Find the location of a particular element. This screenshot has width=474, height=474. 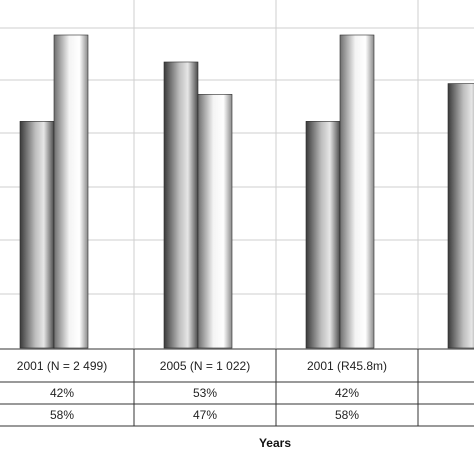

table-cell: 47% is located at coordinates (205, 415).